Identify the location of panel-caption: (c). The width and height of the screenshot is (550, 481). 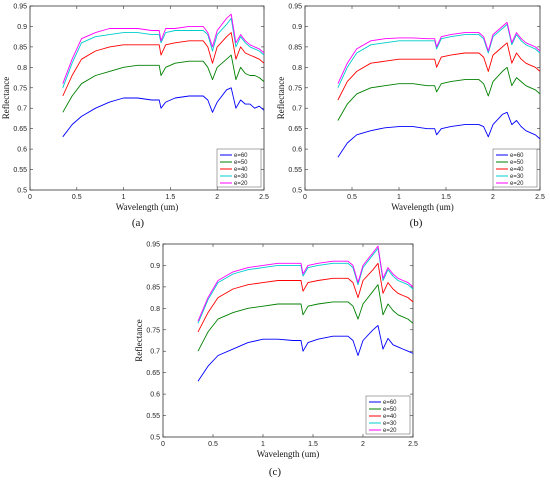
(275, 472).